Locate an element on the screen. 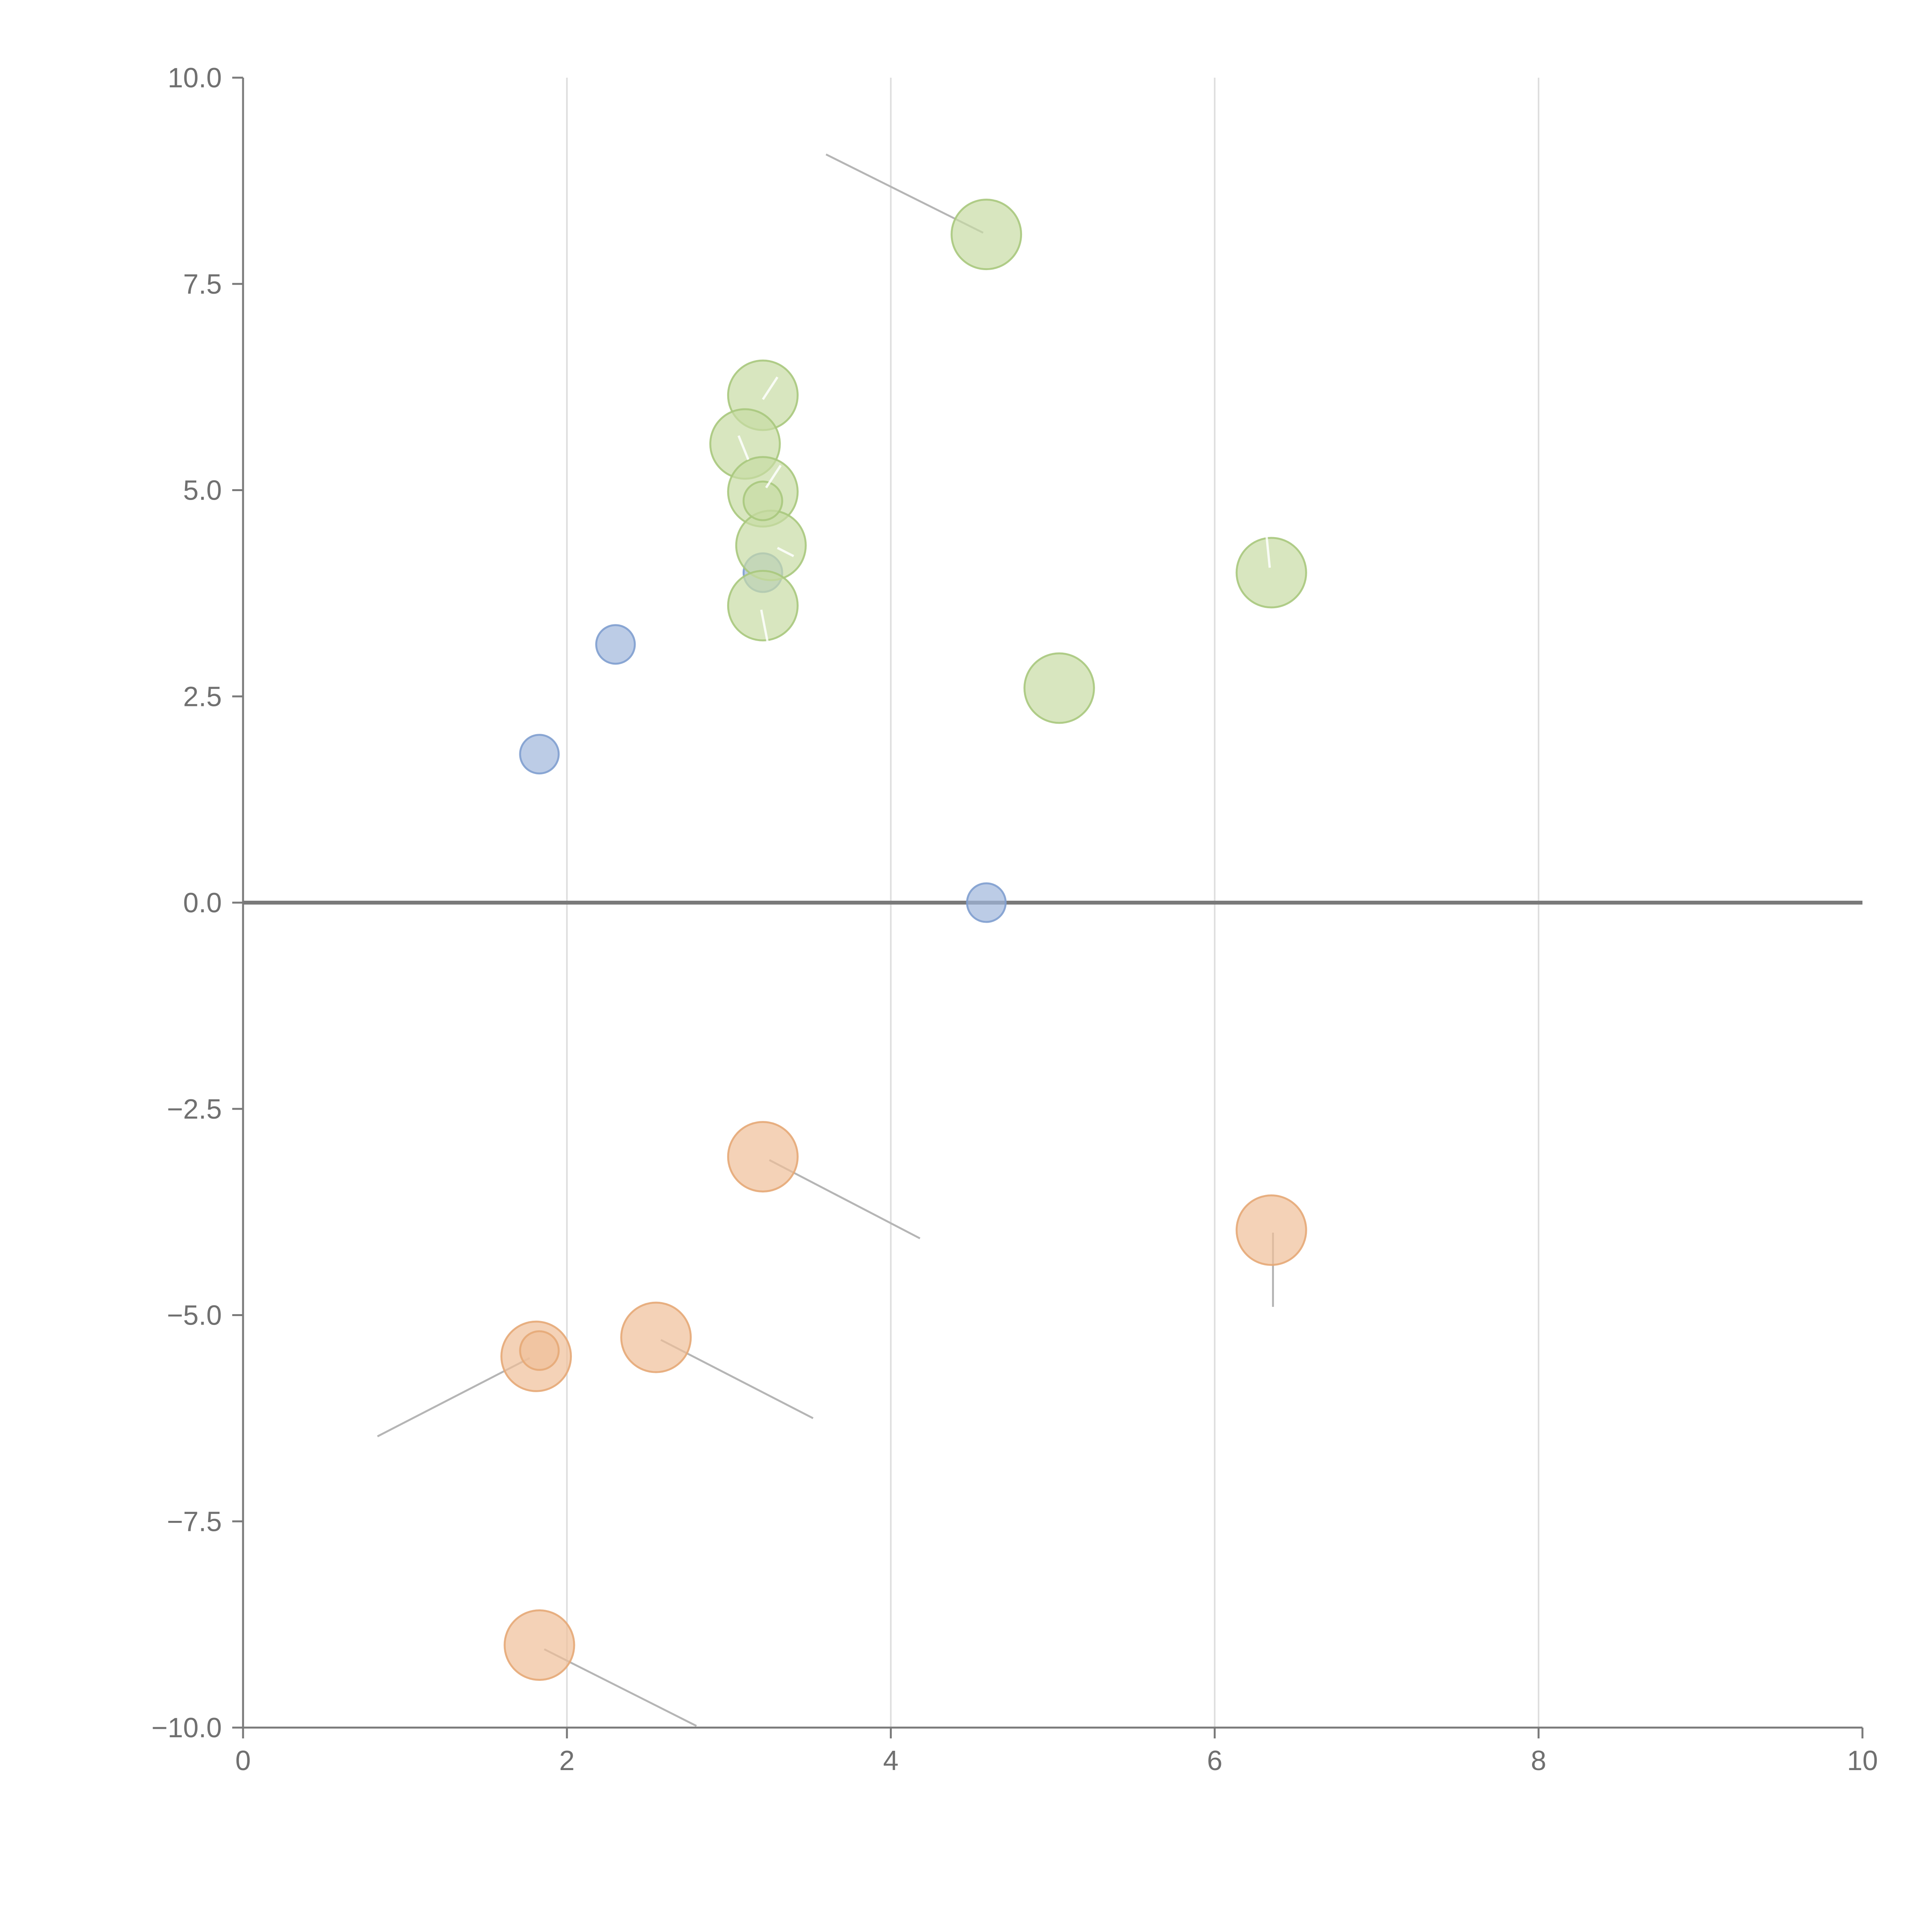 This screenshot has width=1932, height=1932. y-tick-label: −10.0 is located at coordinates (186, 1728).